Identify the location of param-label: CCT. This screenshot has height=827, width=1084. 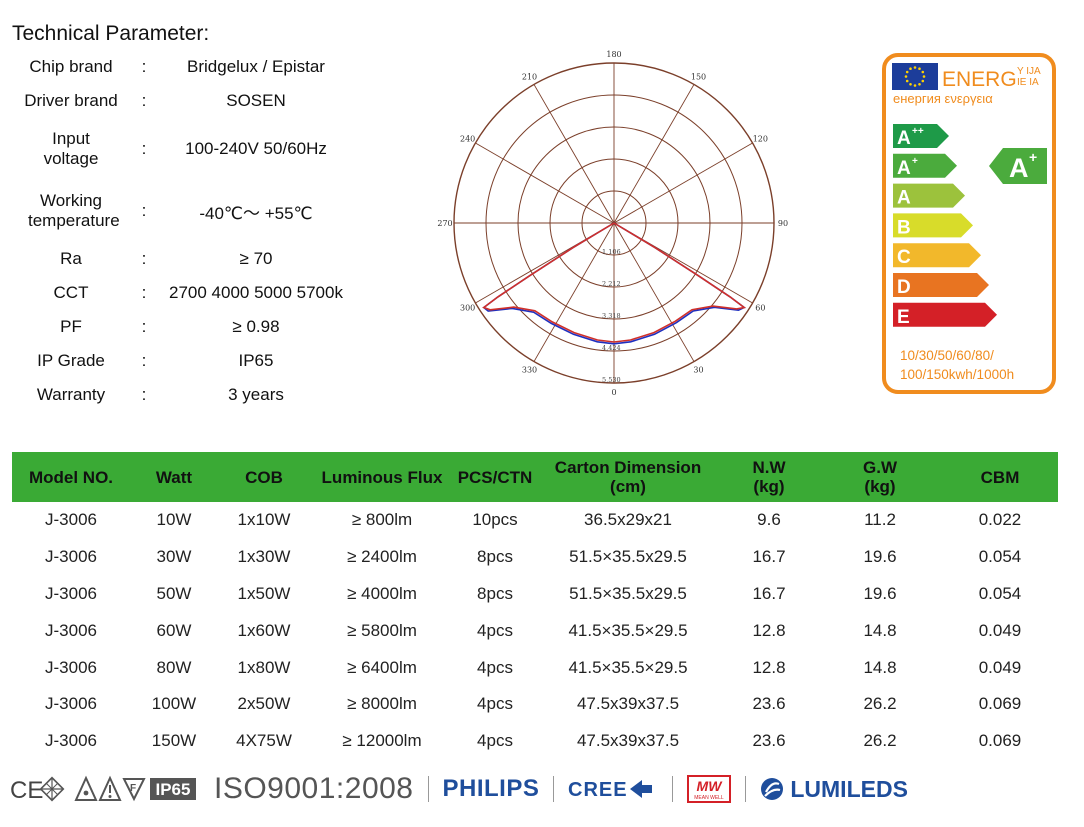
(71, 292).